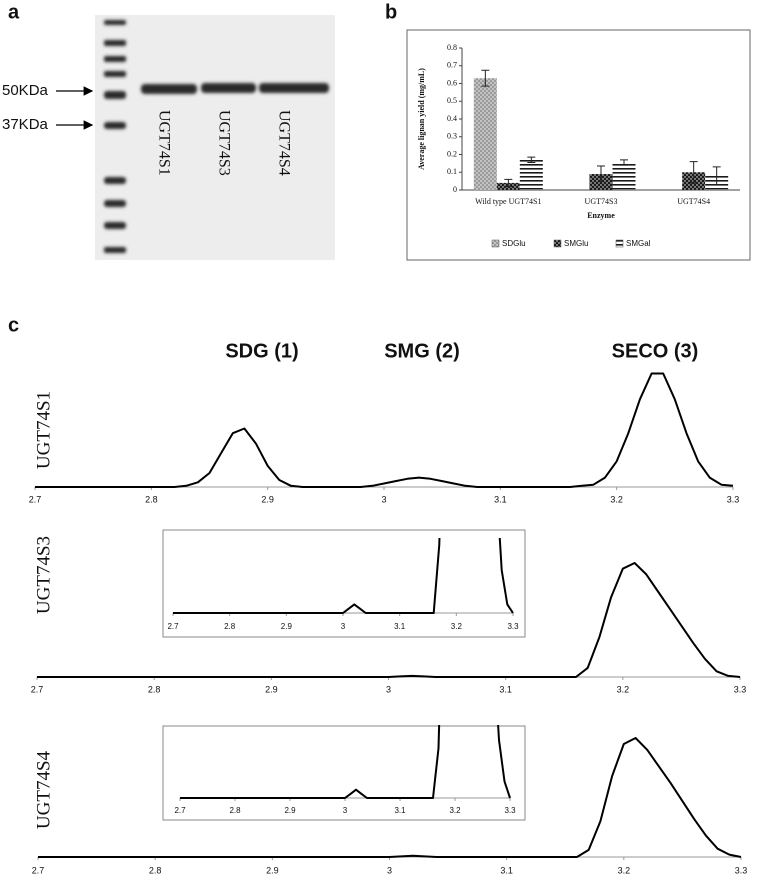  Describe the element at coordinates (452, 171) in the screenshot. I see `y-tick-label: 0.1` at that location.